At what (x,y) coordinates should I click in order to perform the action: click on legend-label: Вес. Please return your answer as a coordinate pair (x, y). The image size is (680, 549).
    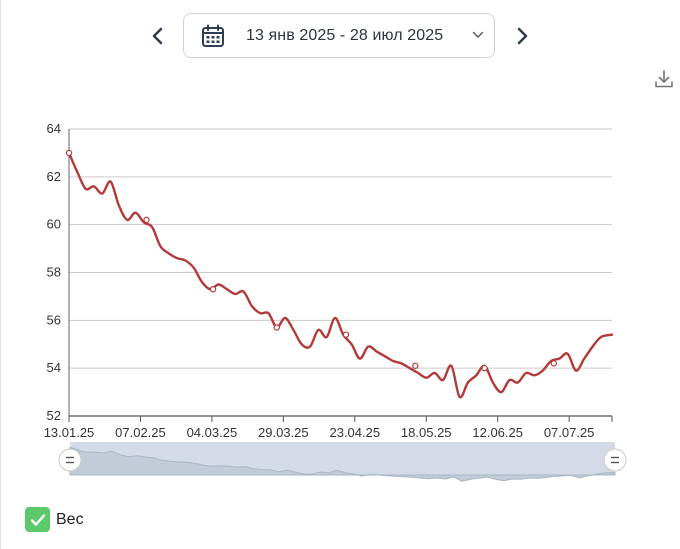
    Looking at the image, I should click on (70, 519).